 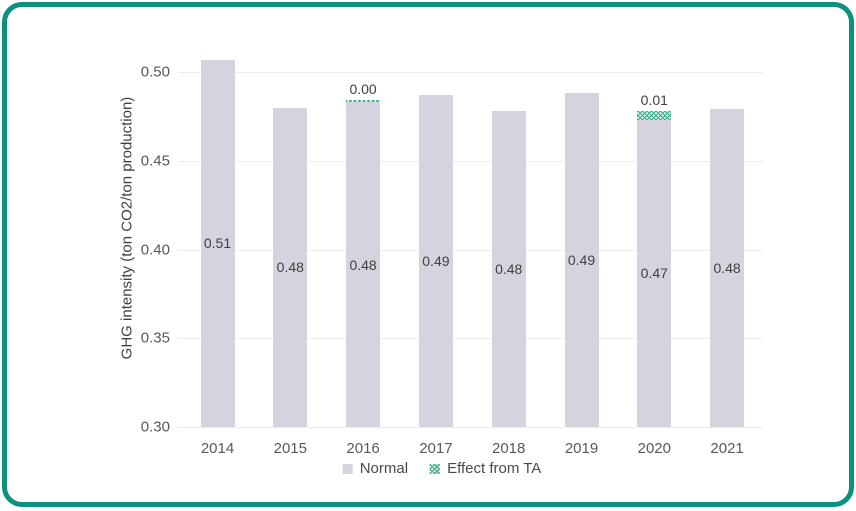 I want to click on x-axis-tick-label-2015: 2015, so click(x=290, y=448).